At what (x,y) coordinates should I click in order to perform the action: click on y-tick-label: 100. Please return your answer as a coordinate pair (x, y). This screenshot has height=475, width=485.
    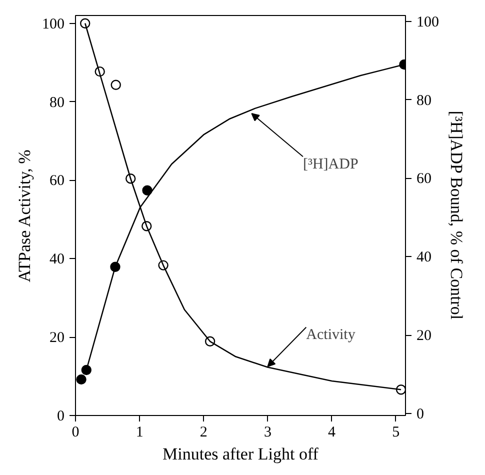
    Looking at the image, I should click on (53, 24).